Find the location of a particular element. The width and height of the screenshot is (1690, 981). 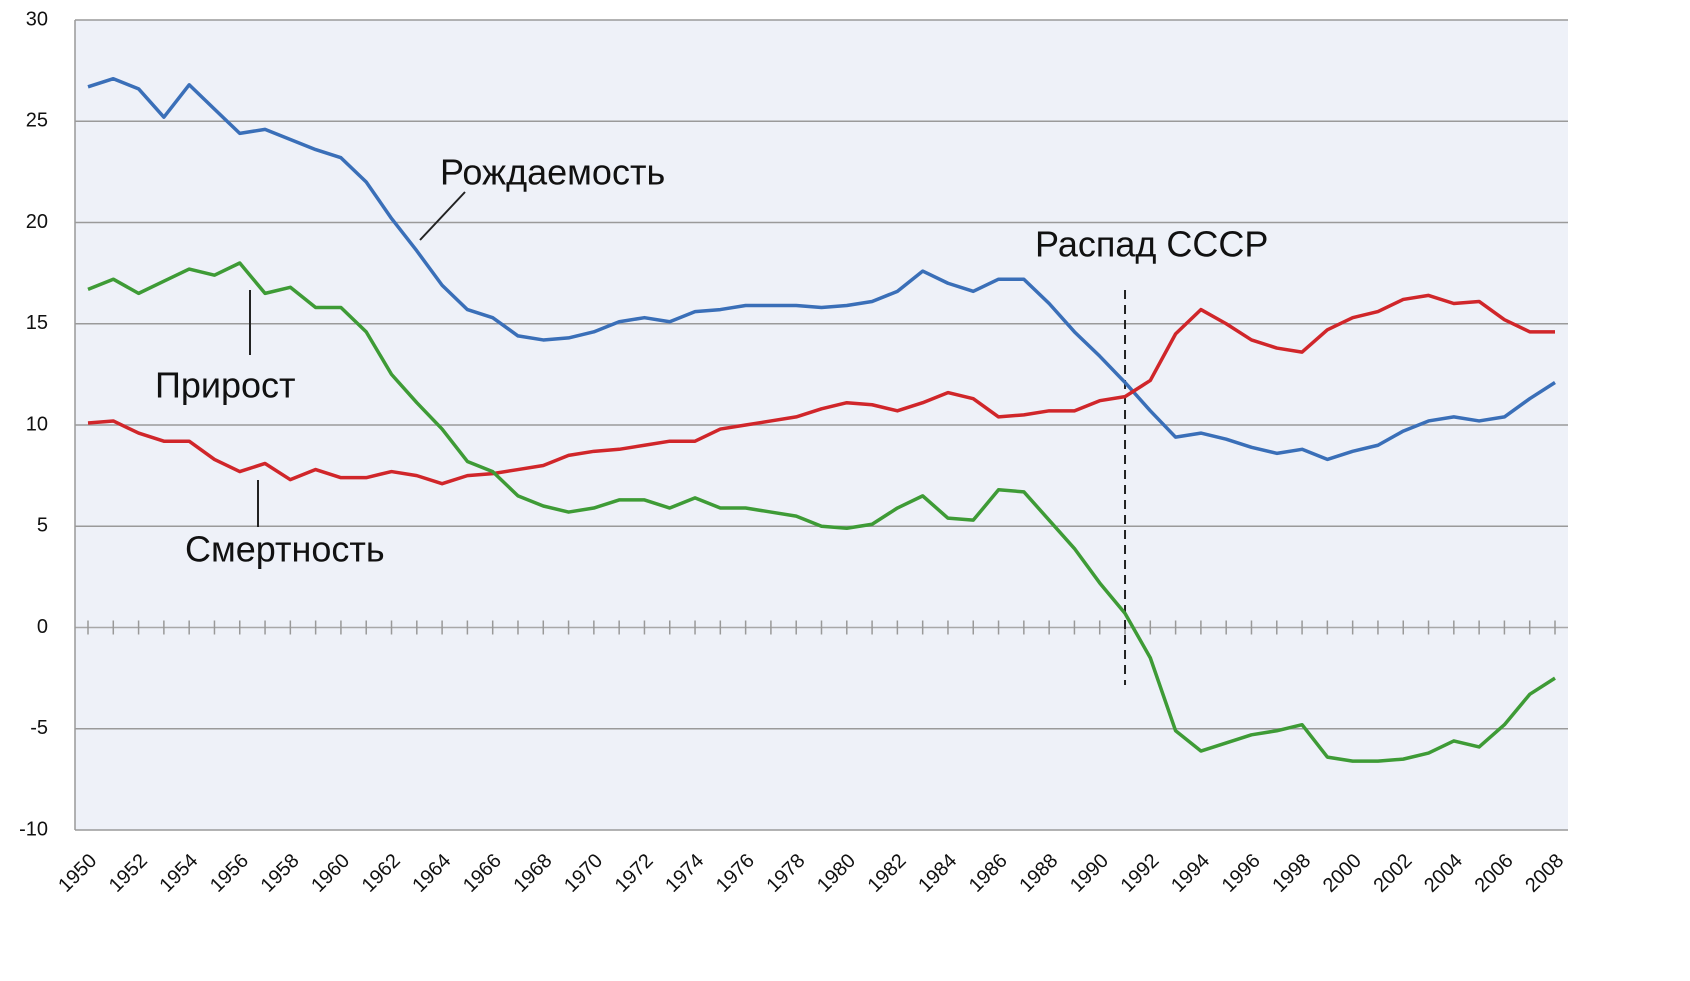

x-tick-label: 1996 is located at coordinates (1241, 873).